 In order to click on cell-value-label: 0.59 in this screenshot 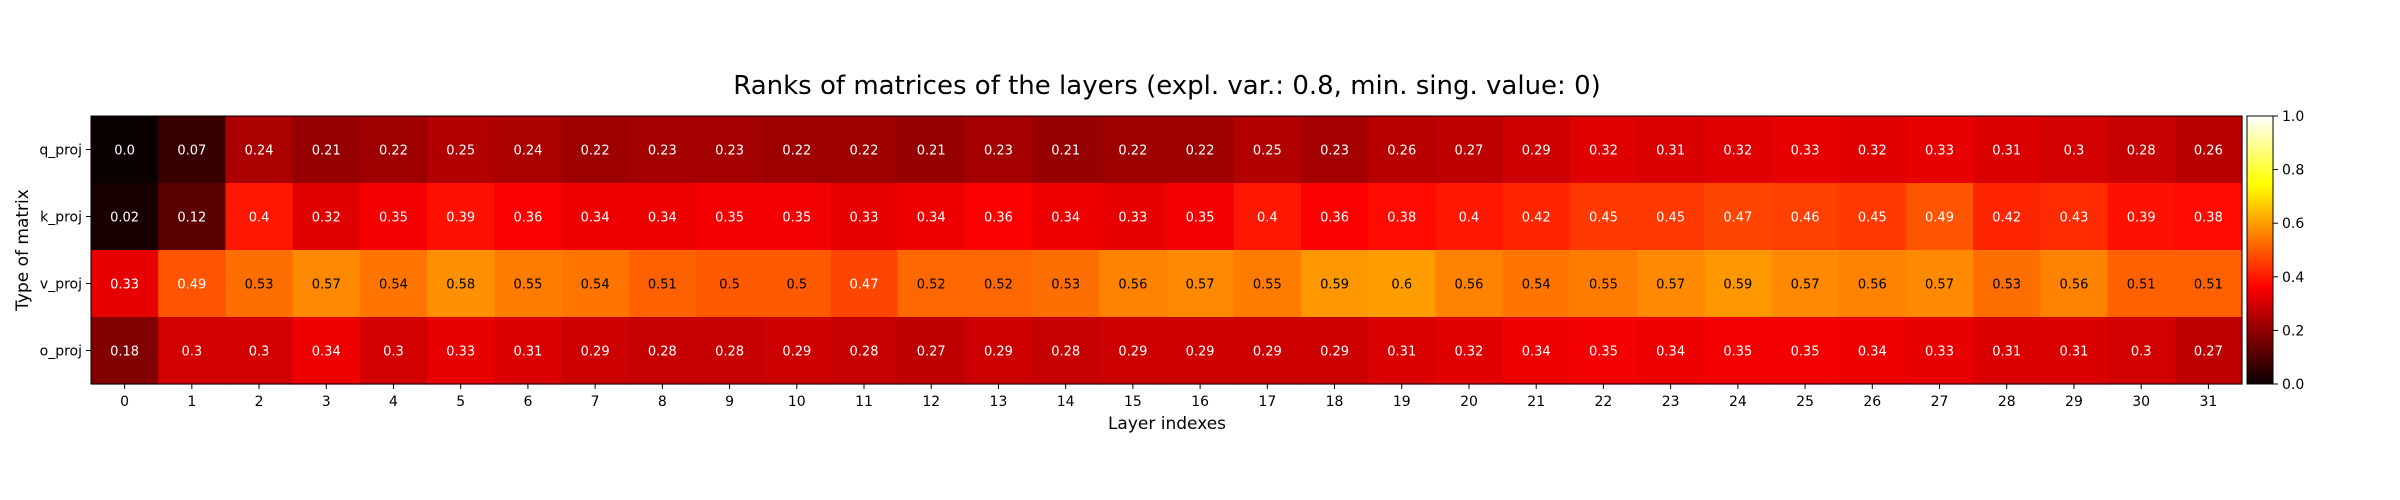, I will do `click(1334, 285)`.